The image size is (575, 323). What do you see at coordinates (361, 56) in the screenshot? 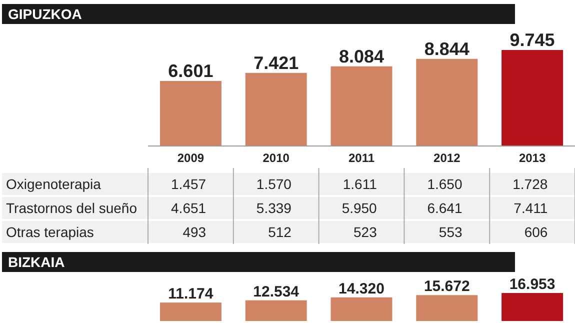
I see `data-label: 8.084` at bounding box center [361, 56].